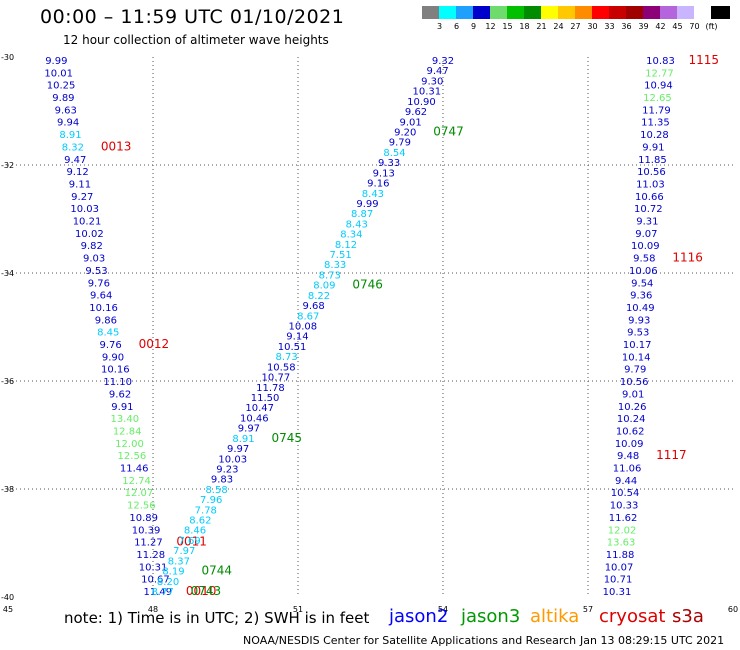 This screenshot has height=650, width=740. What do you see at coordinates (419, 616) in the screenshot?
I see `satellite-jason2: jason2` at bounding box center [419, 616].